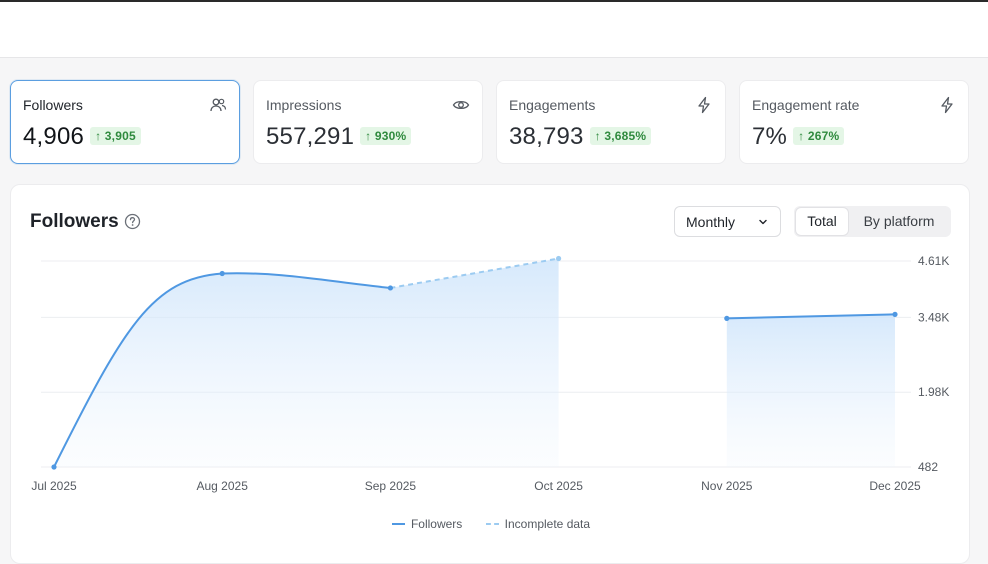 This screenshot has width=988, height=564. What do you see at coordinates (125, 122) in the screenshot?
I see `card-followers: Followers 4,906 ↑ 3,905` at bounding box center [125, 122].